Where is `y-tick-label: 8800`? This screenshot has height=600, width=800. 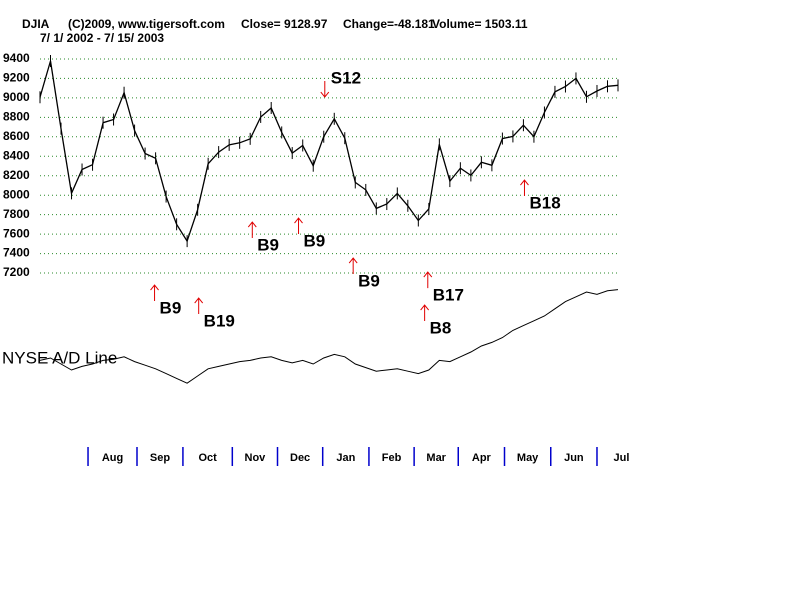 y-tick-label: 8800 is located at coordinates (16, 117).